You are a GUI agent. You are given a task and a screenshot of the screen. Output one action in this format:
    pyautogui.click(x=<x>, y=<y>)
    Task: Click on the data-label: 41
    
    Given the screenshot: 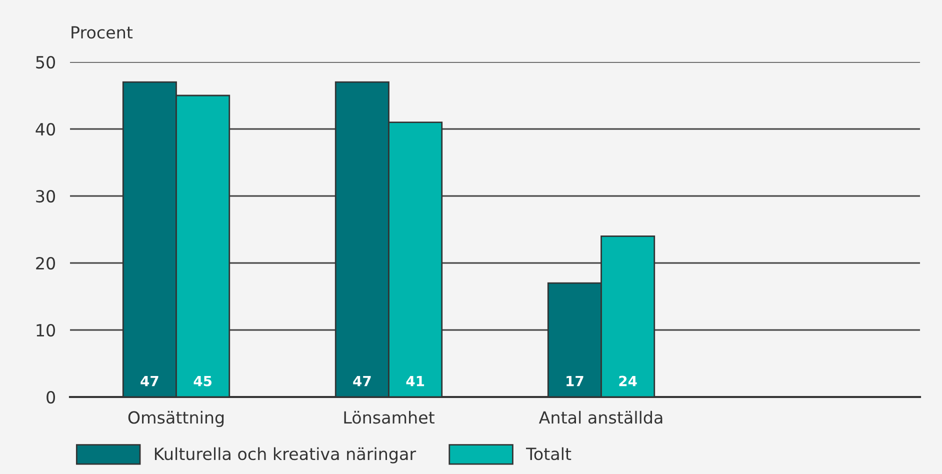 What is the action you would take?
    pyautogui.click(x=415, y=381)
    